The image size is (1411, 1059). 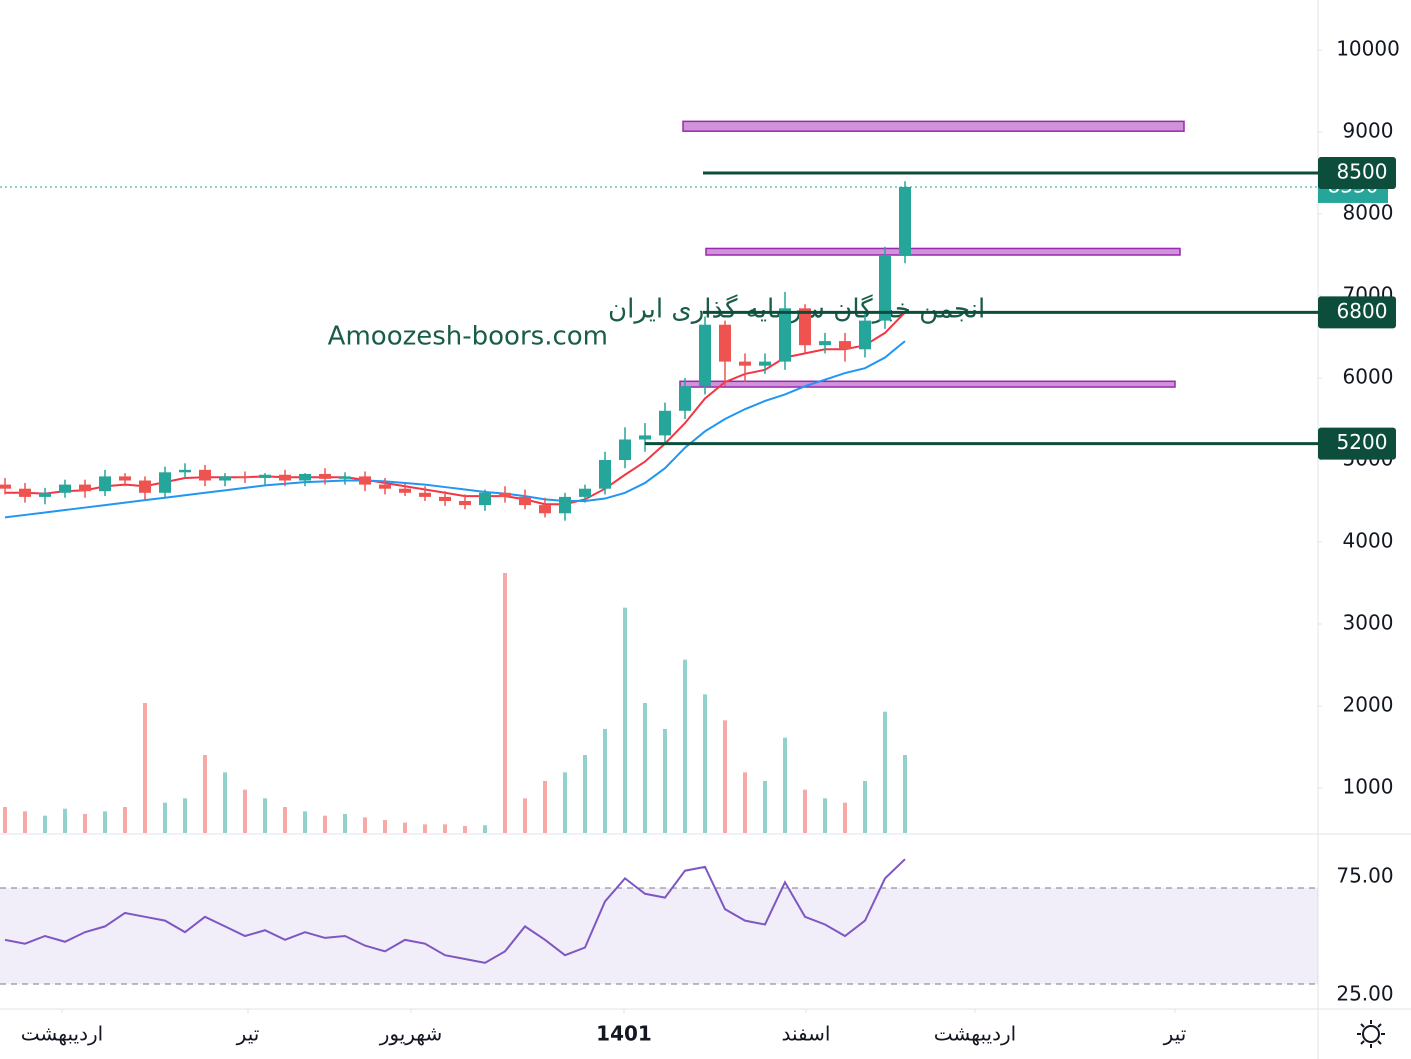 I want to click on level-label: 5200, so click(x=1362, y=442).